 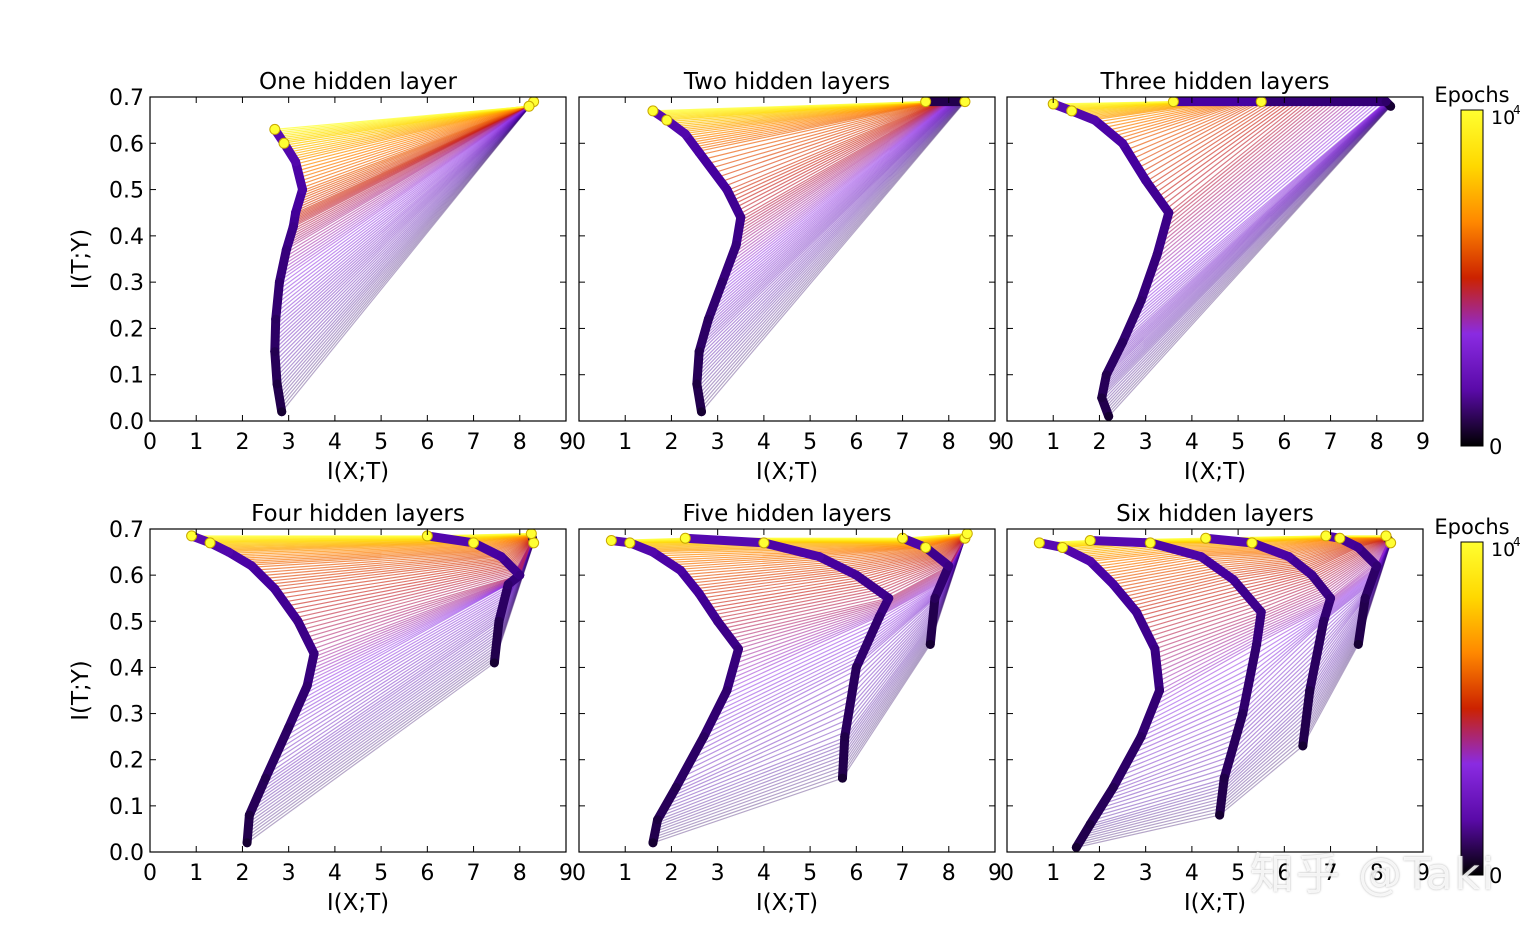 What do you see at coordinates (787, 472) in the screenshot?
I see `x-axis-label: I(X;T)` at bounding box center [787, 472].